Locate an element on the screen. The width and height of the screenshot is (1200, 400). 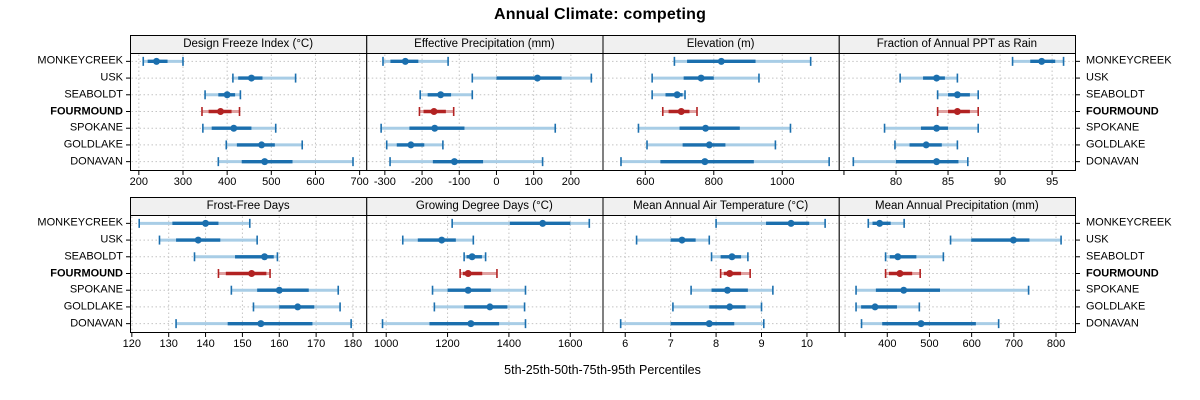
x-tick-label: 8 is located at coordinates (716, 344).